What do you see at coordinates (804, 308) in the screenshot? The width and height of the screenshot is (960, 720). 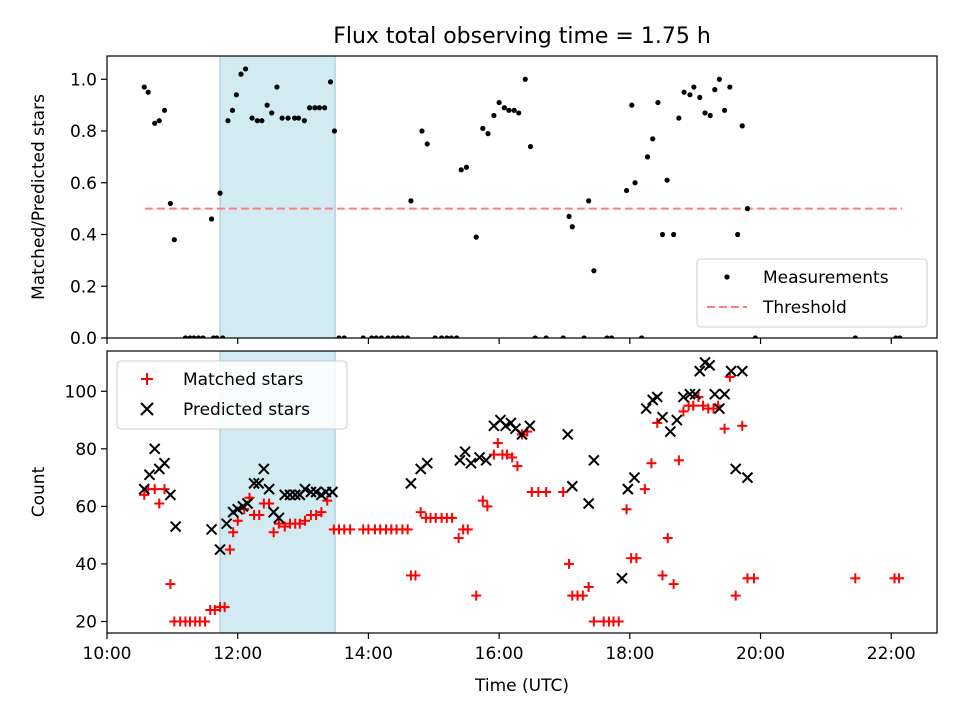 I see `legend-label: Threshold` at bounding box center [804, 308].